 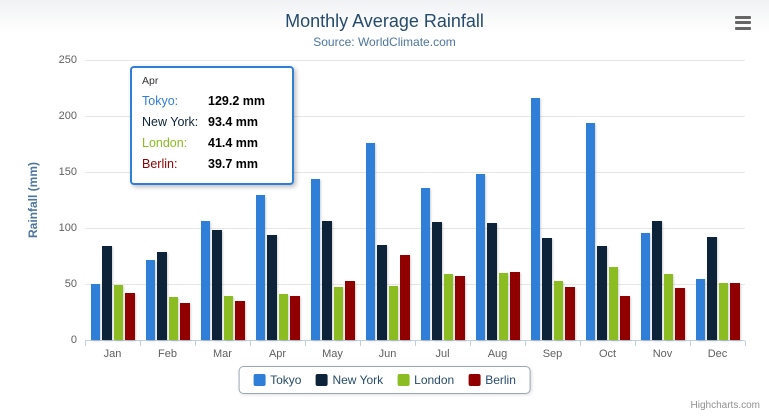 What do you see at coordinates (212, 164) in the screenshot?
I see `tooltip-row-berlin: Berlin: 39.7 mm` at bounding box center [212, 164].